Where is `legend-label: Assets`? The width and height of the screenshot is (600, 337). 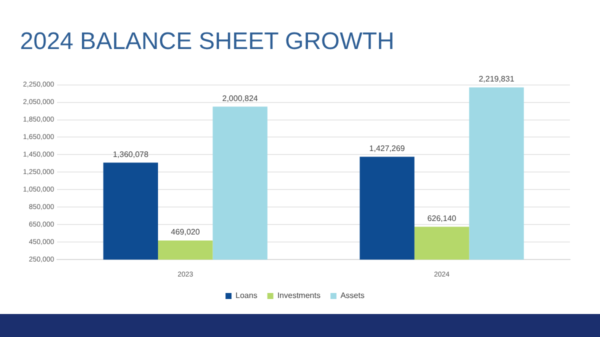 legend-label: Assets is located at coordinates (352, 295).